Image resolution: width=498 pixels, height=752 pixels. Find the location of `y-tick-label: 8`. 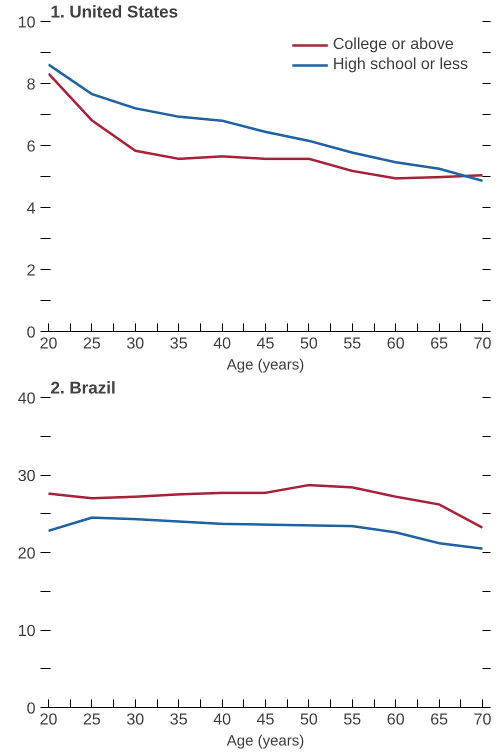

y-tick-label: 8 is located at coordinates (31, 85).